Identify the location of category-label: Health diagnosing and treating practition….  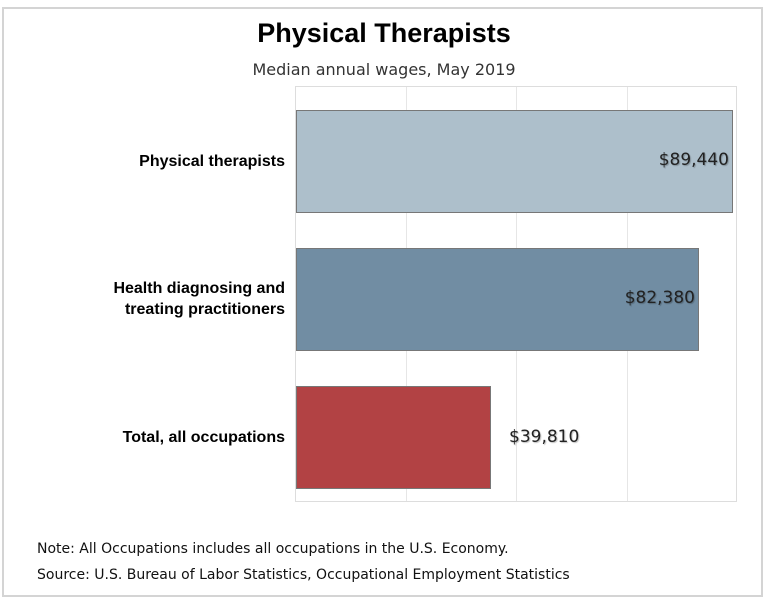
(199, 299).